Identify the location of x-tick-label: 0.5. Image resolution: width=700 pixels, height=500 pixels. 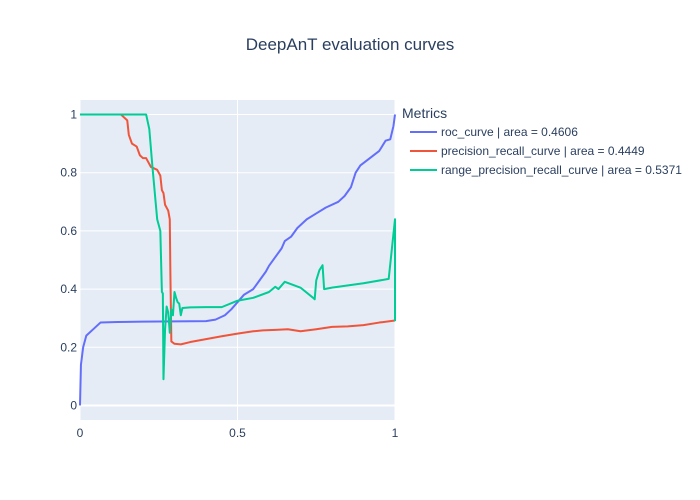
(237, 433).